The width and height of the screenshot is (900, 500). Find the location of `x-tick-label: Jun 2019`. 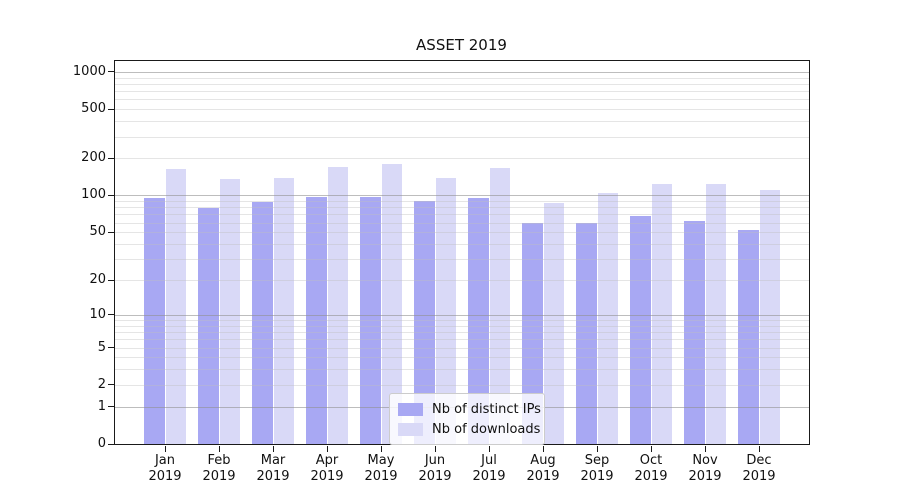

x-tick-label: Jun 2019 is located at coordinates (435, 469).